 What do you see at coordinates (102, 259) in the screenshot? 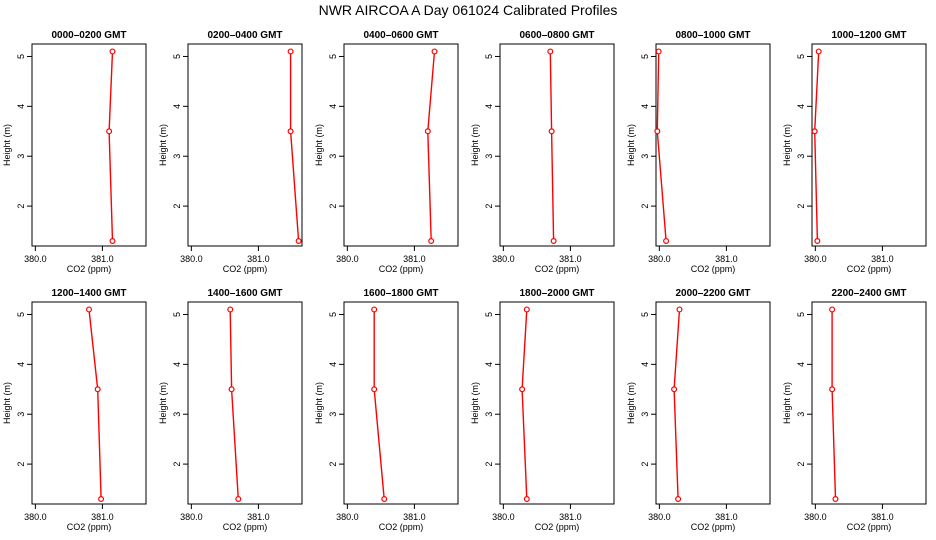
I see `panel-1-xtick-label: 381.0` at bounding box center [102, 259].